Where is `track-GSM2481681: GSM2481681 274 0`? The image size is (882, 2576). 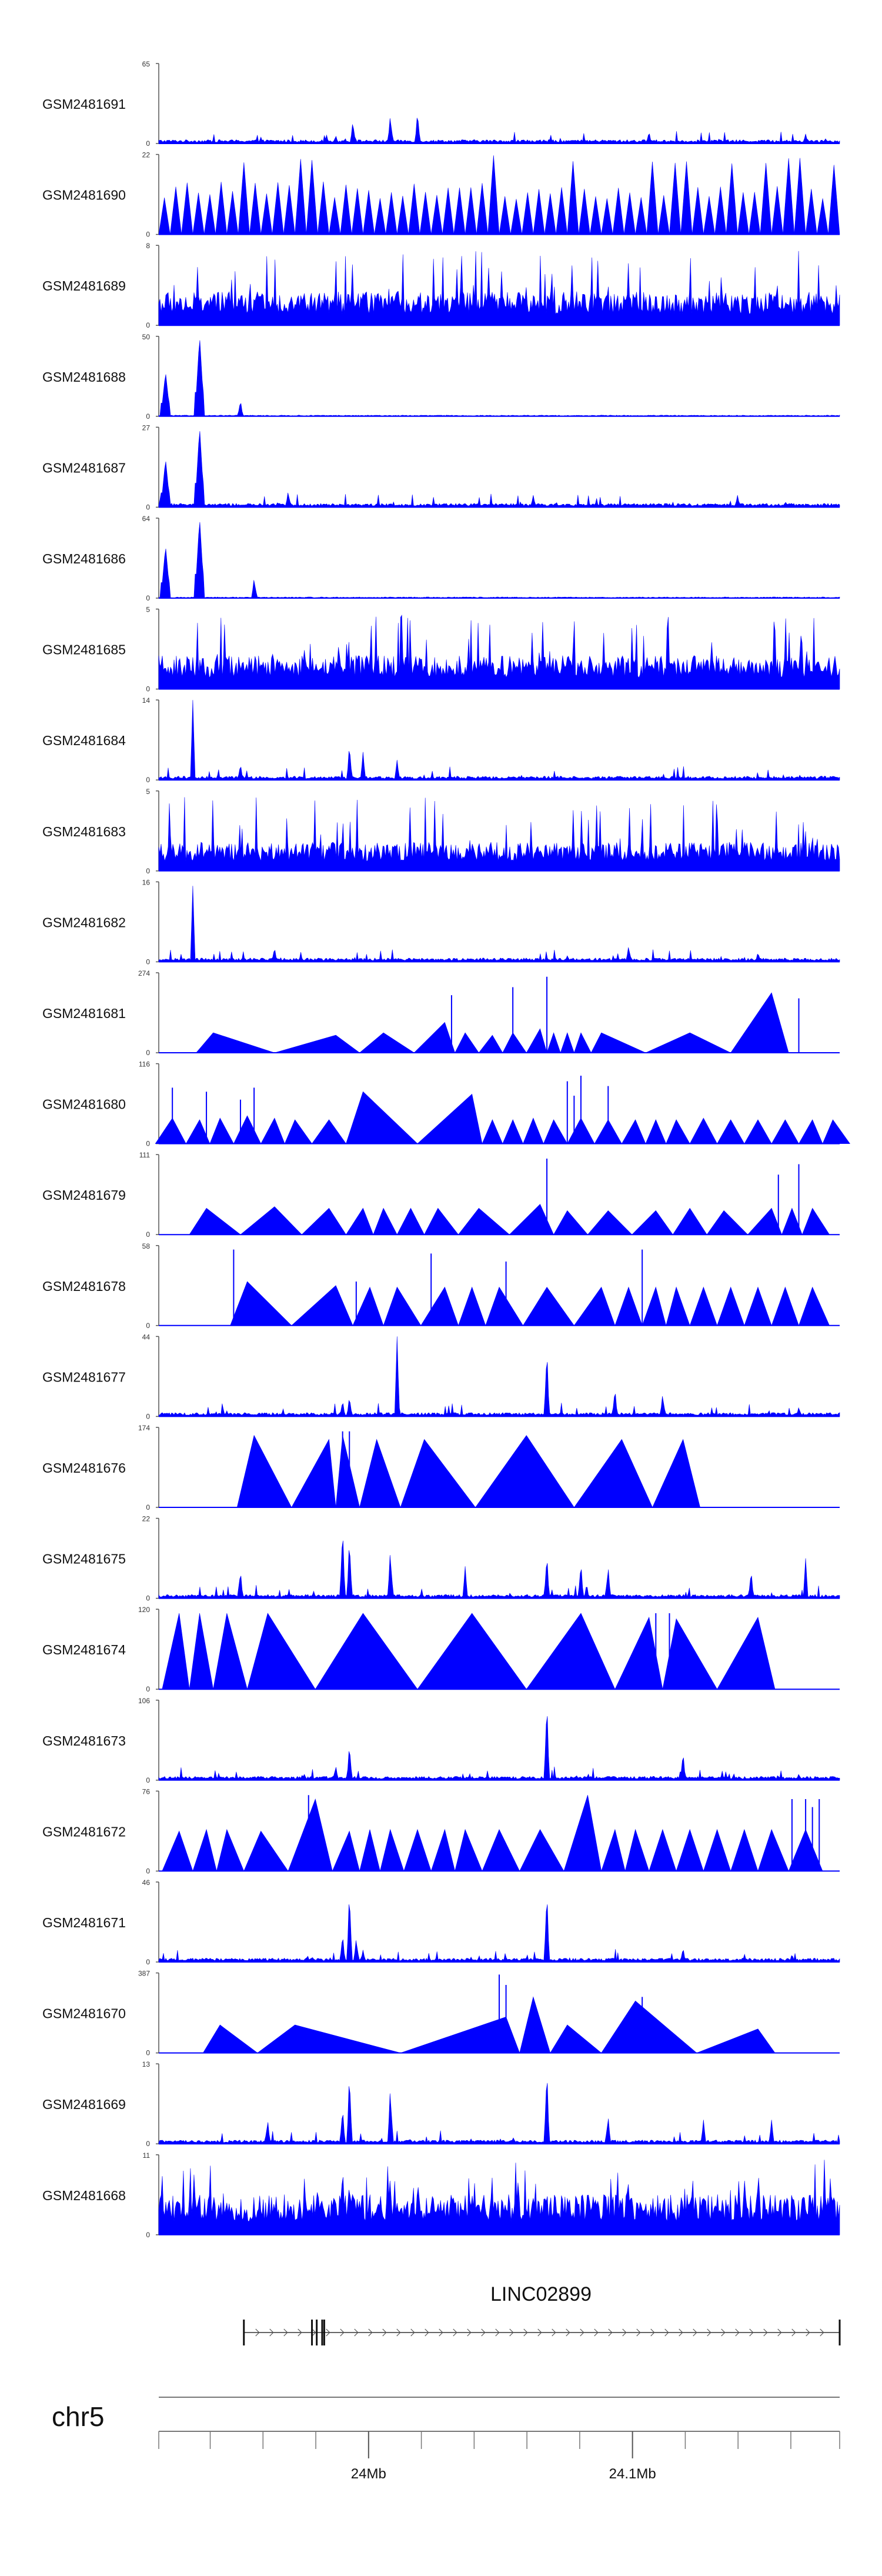
track-GSM2481681: GSM2481681 274 0 is located at coordinates (441, 1013).